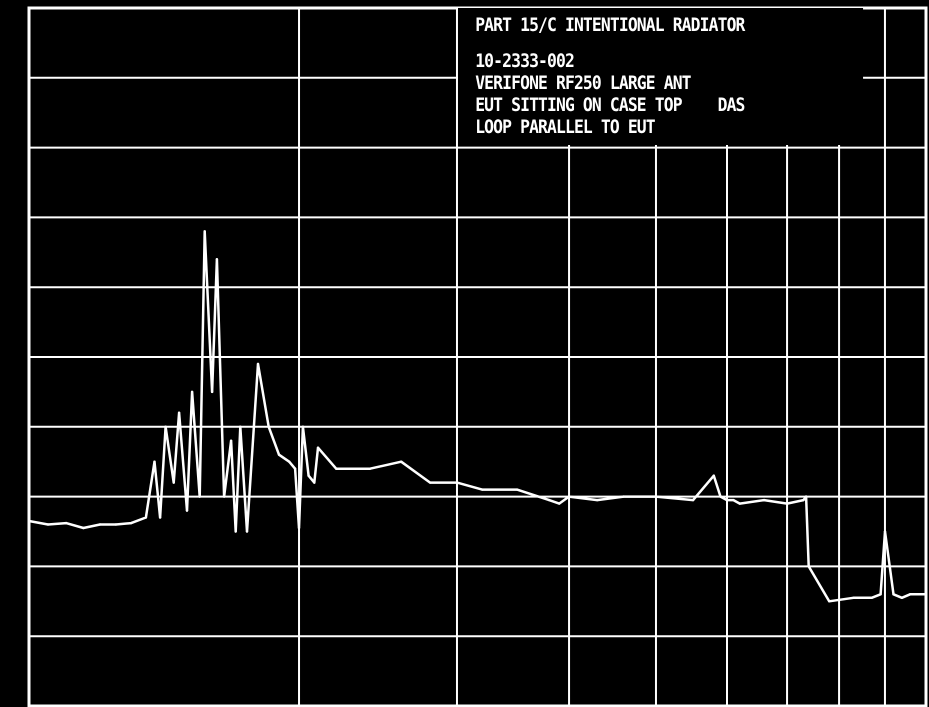 Image resolution: width=929 pixels, height=707 pixels. I want to click on annotation-line-2: 10-2333-002, so click(524, 61).